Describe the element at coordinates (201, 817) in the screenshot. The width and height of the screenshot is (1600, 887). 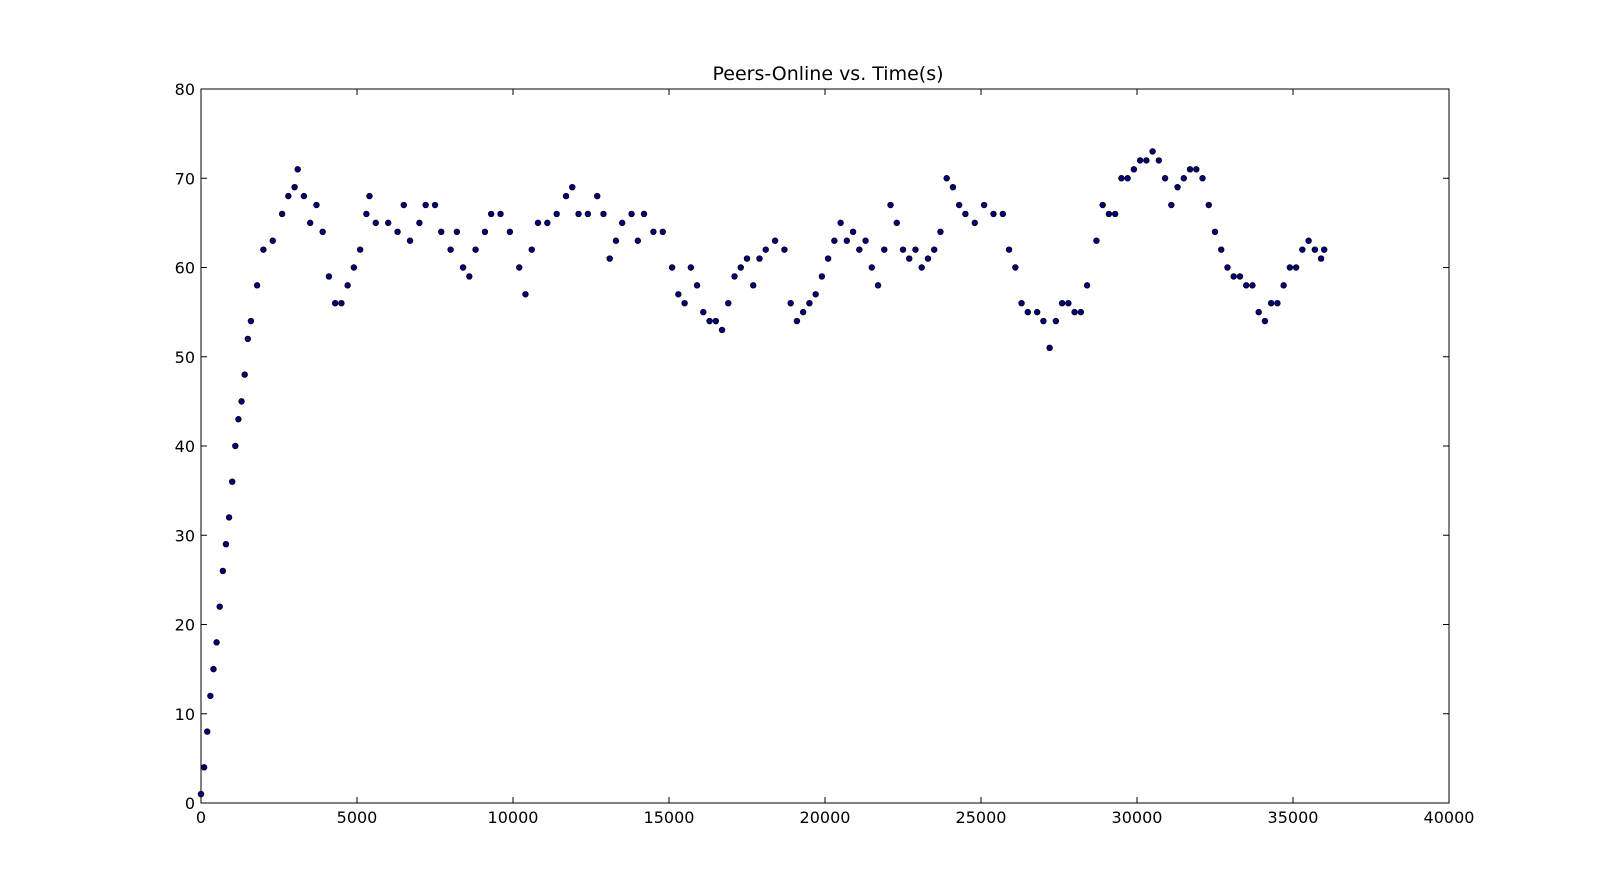
I see `x-tick-label: 0` at that location.